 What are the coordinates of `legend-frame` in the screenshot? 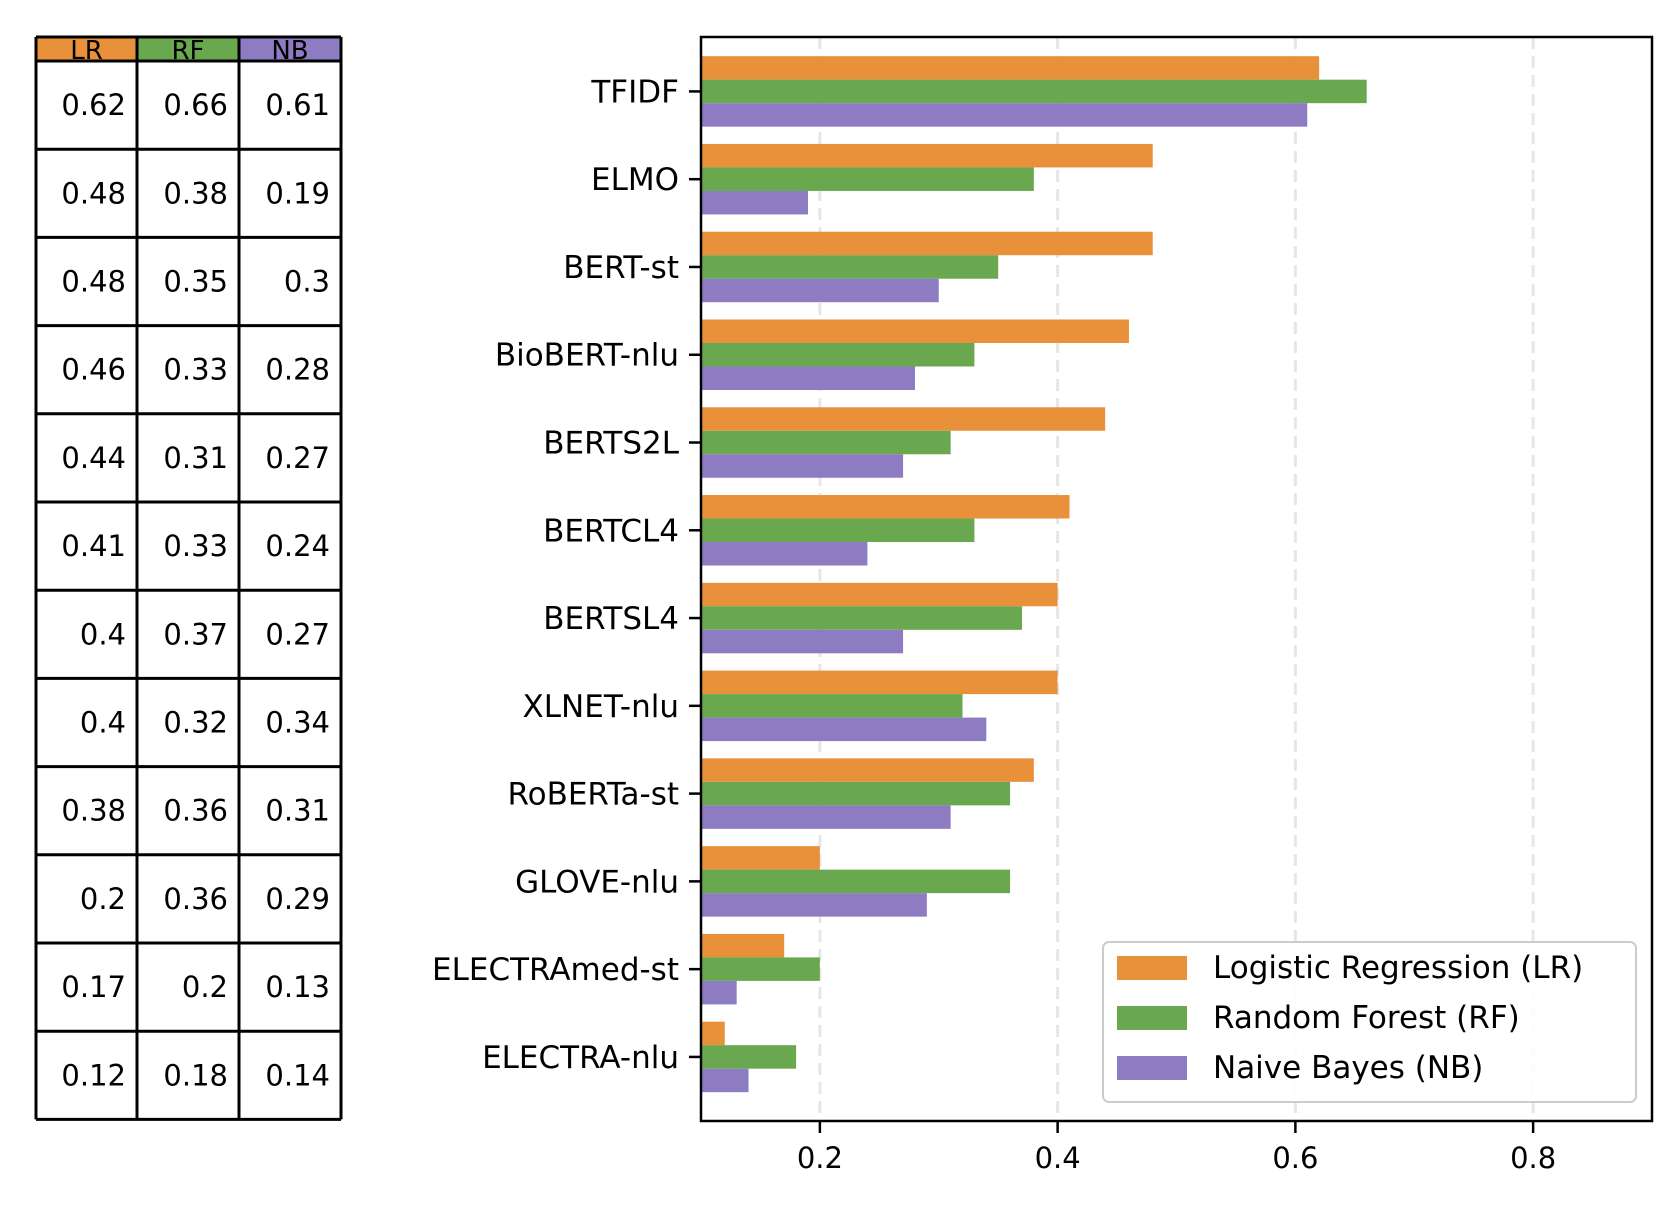 It's located at (1369, 1022).